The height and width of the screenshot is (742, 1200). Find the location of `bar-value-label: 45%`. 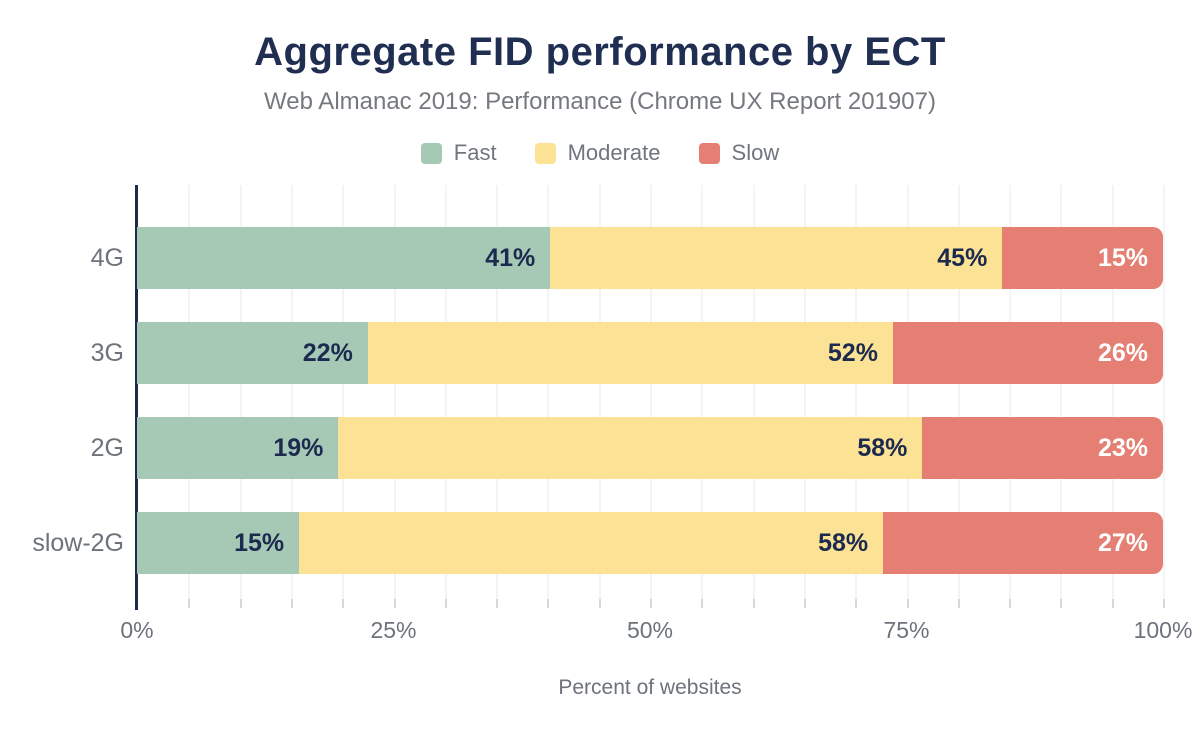

bar-value-label: 45% is located at coordinates (962, 257).